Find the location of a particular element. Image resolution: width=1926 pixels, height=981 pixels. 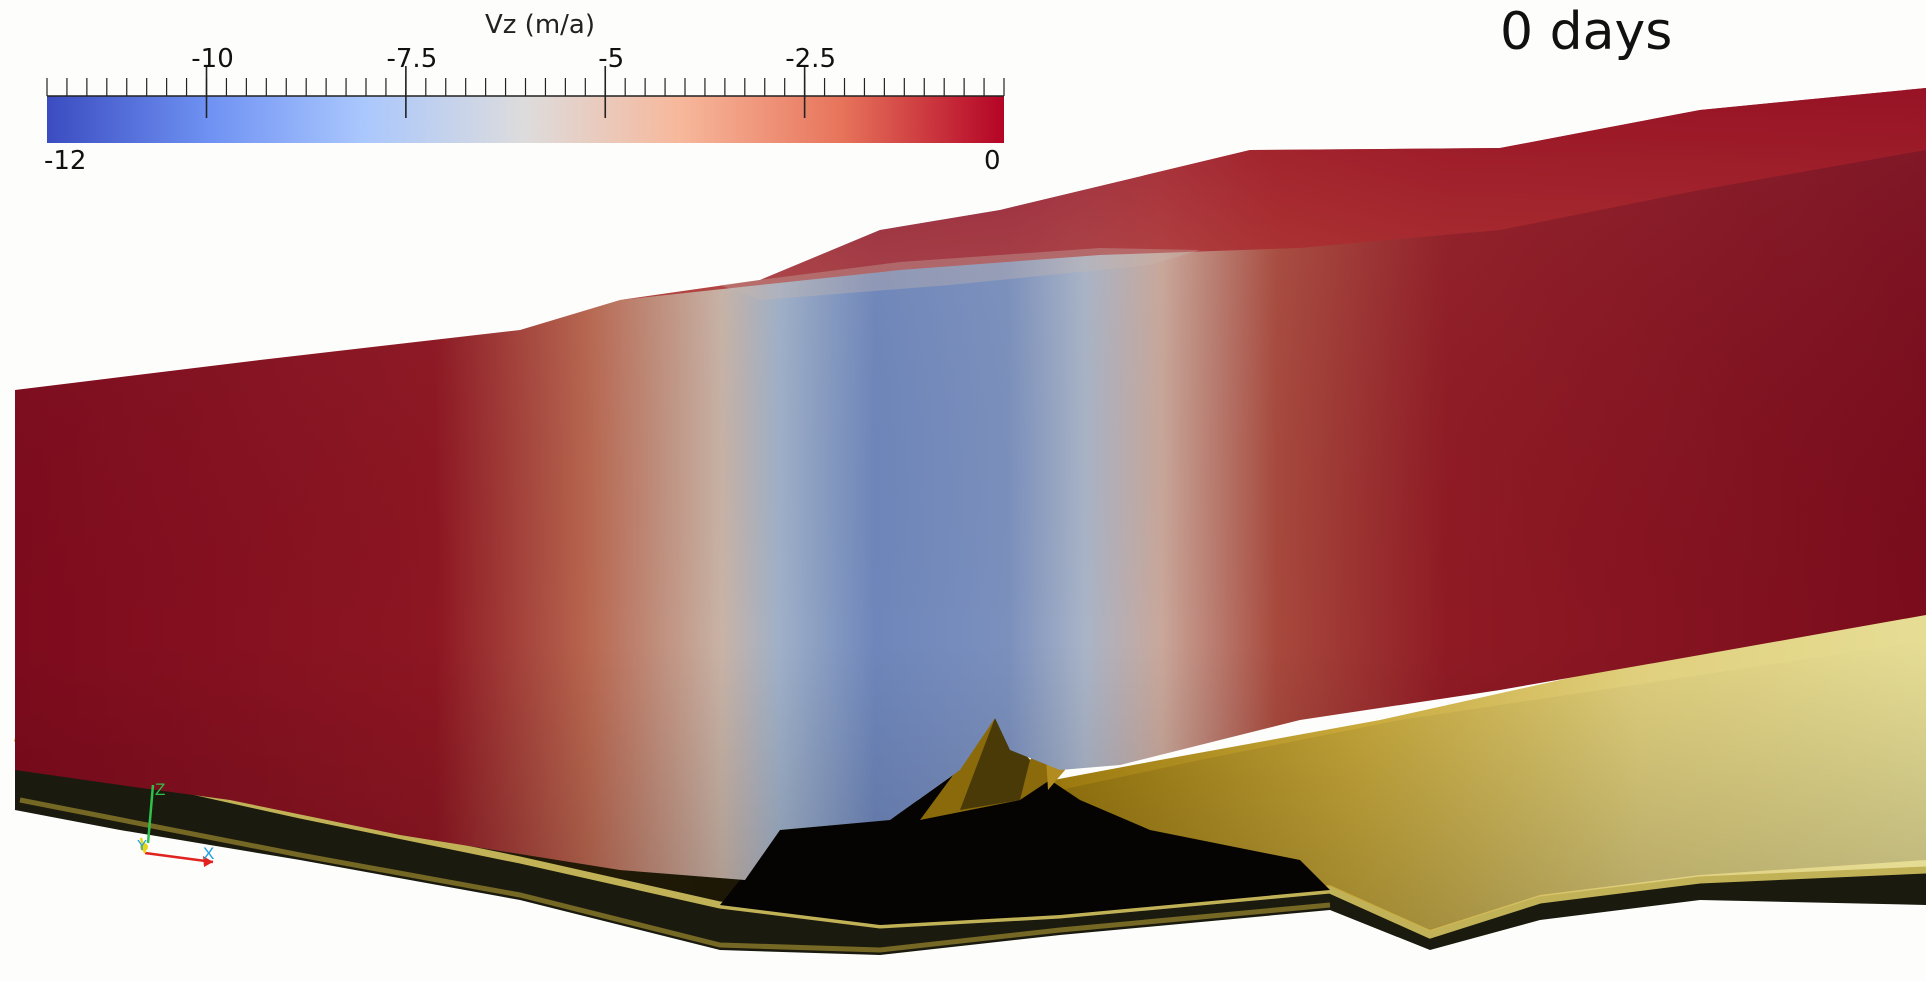

axis-z-label: Z is located at coordinates (160, 789).